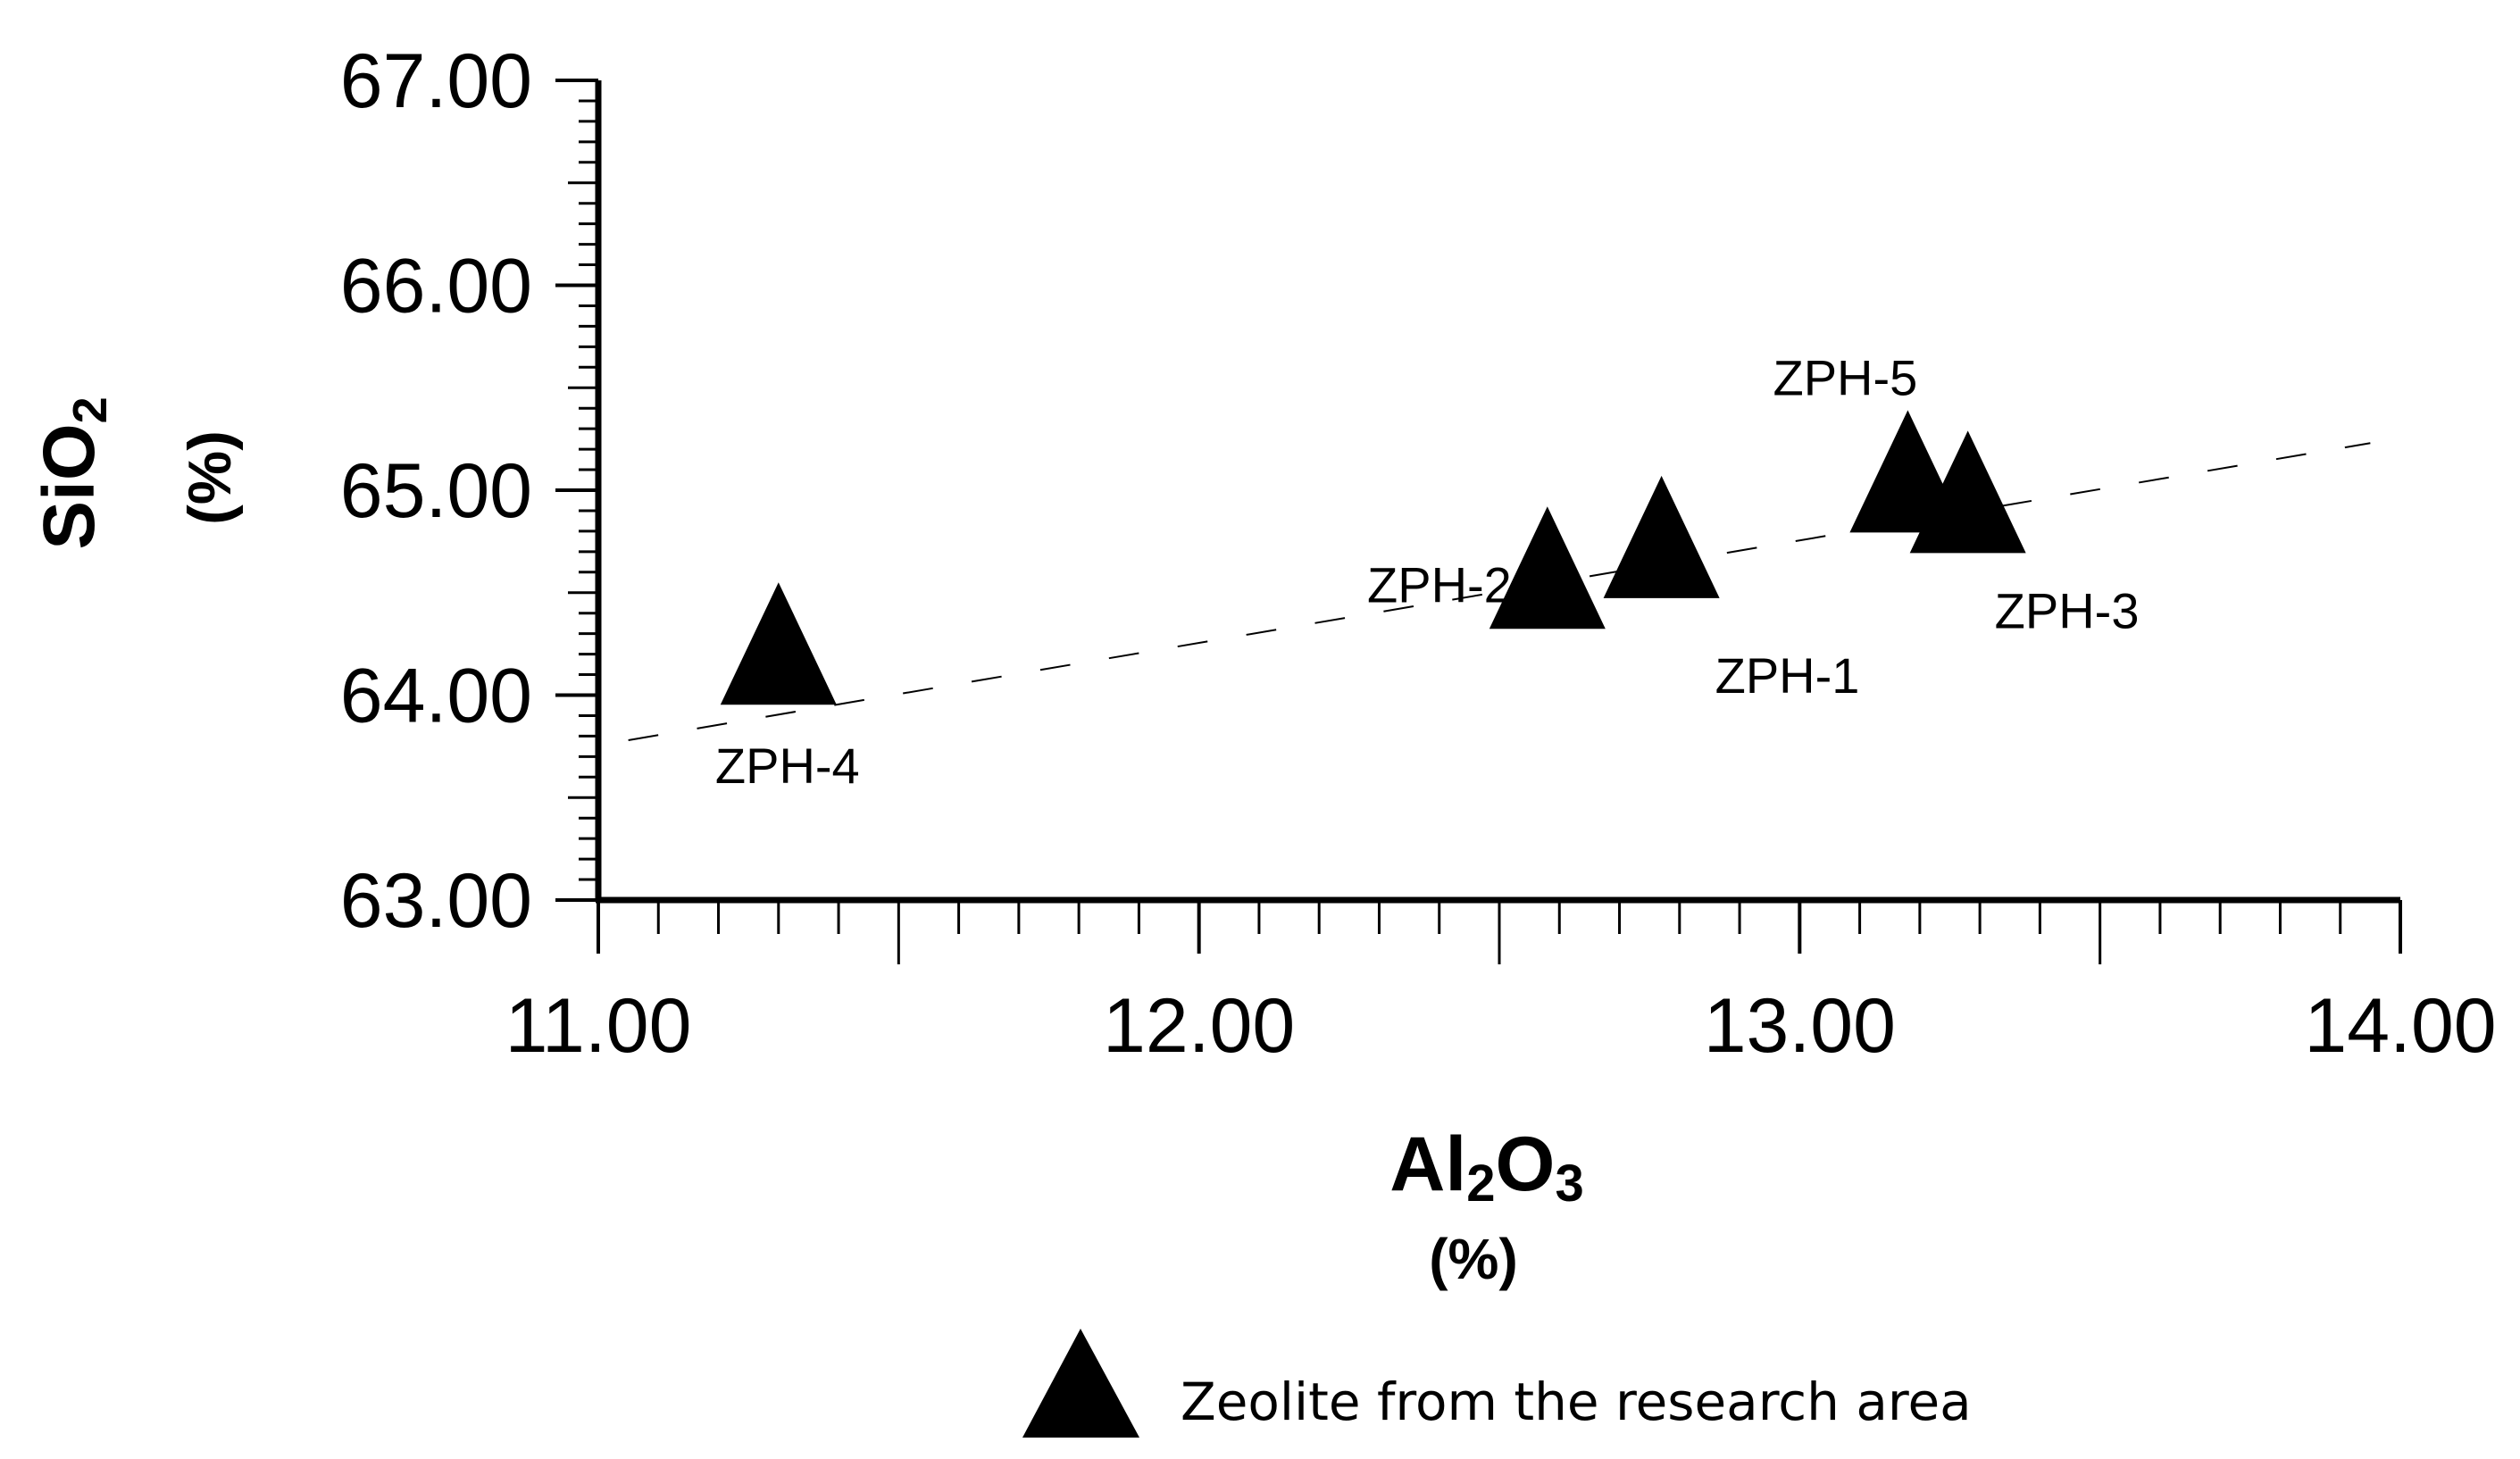 This screenshot has height=1459, width=2520. What do you see at coordinates (436, 696) in the screenshot?
I see `y-tick-label: 64.00` at bounding box center [436, 696].